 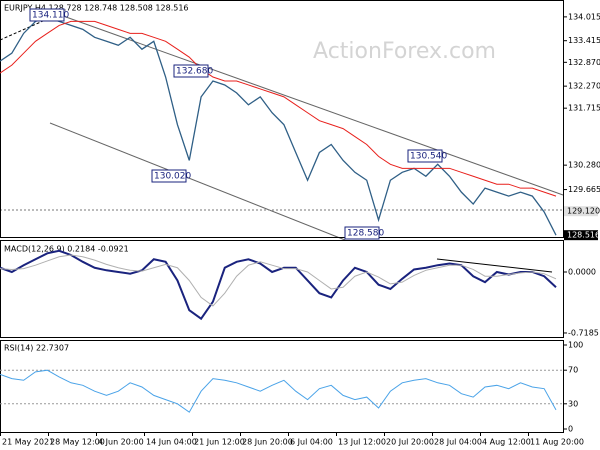 What do you see at coordinates (36, 348) in the screenshot?
I see `rsi-title: RSI(14) 22.7307` at bounding box center [36, 348].